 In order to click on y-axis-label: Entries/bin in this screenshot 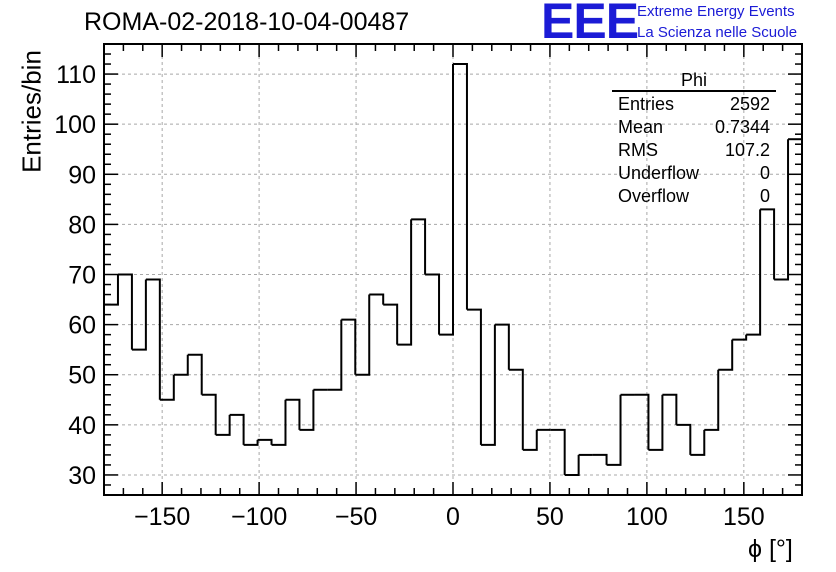, I will do `click(31, 111)`.